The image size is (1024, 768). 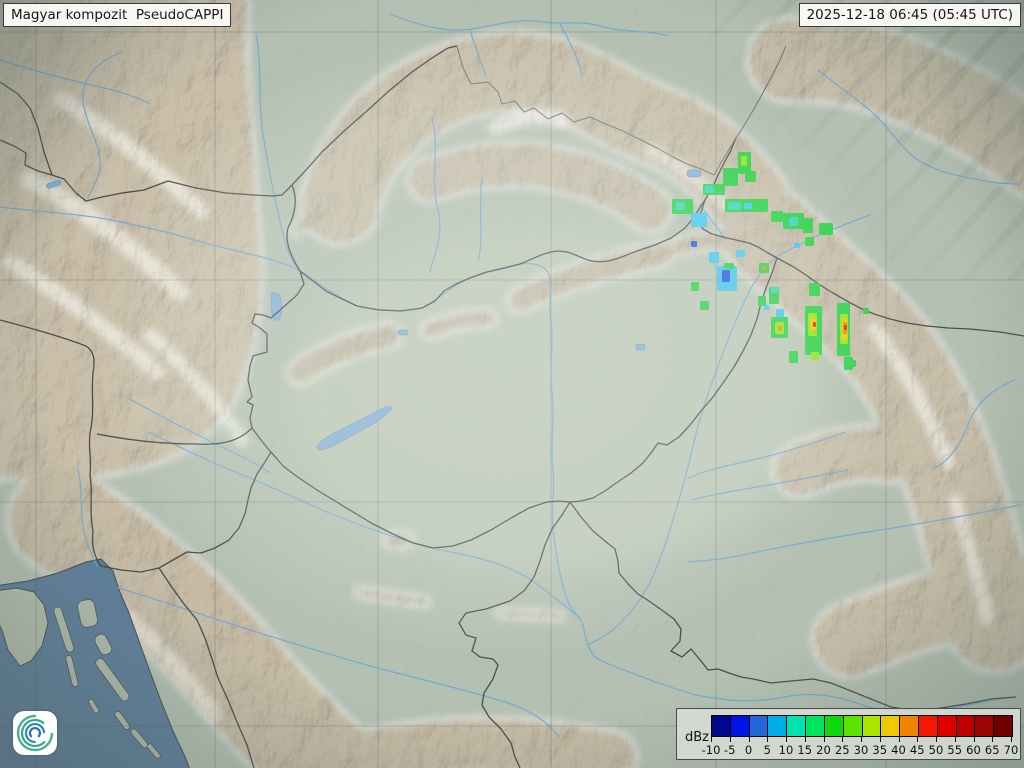 I want to click on legend-tick-label: 0, so click(x=748, y=750).